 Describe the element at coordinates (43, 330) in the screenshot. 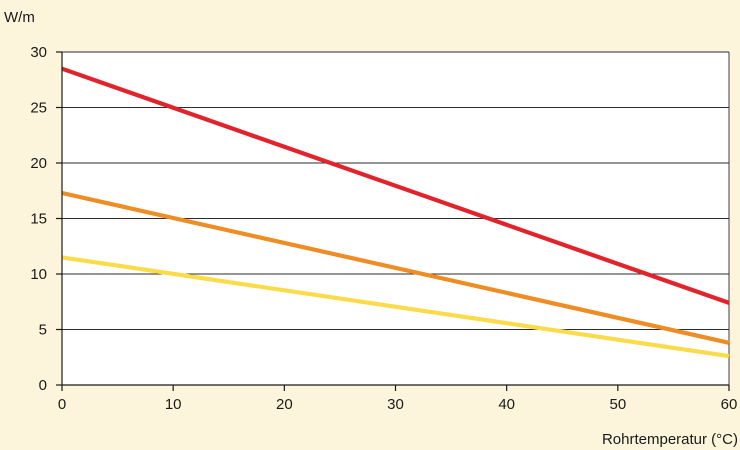

I see `y-tick-label: 5` at that location.